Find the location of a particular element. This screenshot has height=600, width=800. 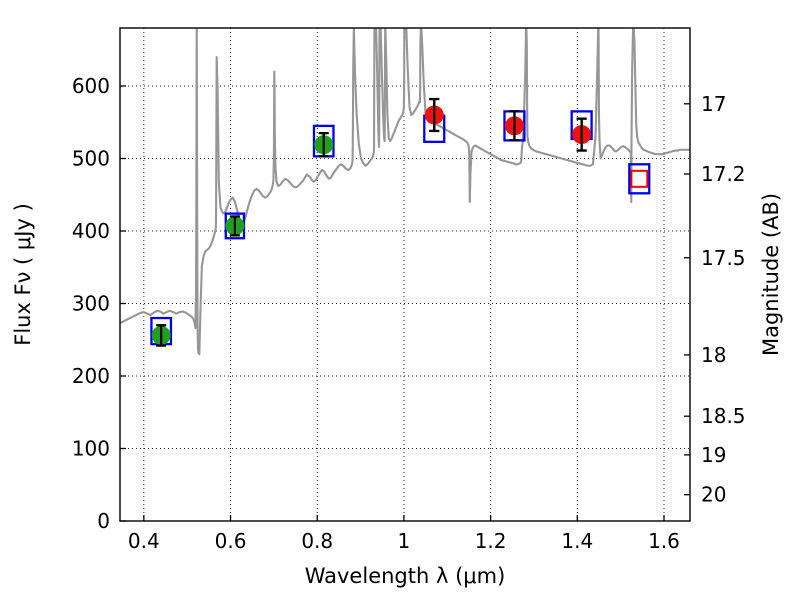

y-tick-label-left: 200 is located at coordinates (91, 376).